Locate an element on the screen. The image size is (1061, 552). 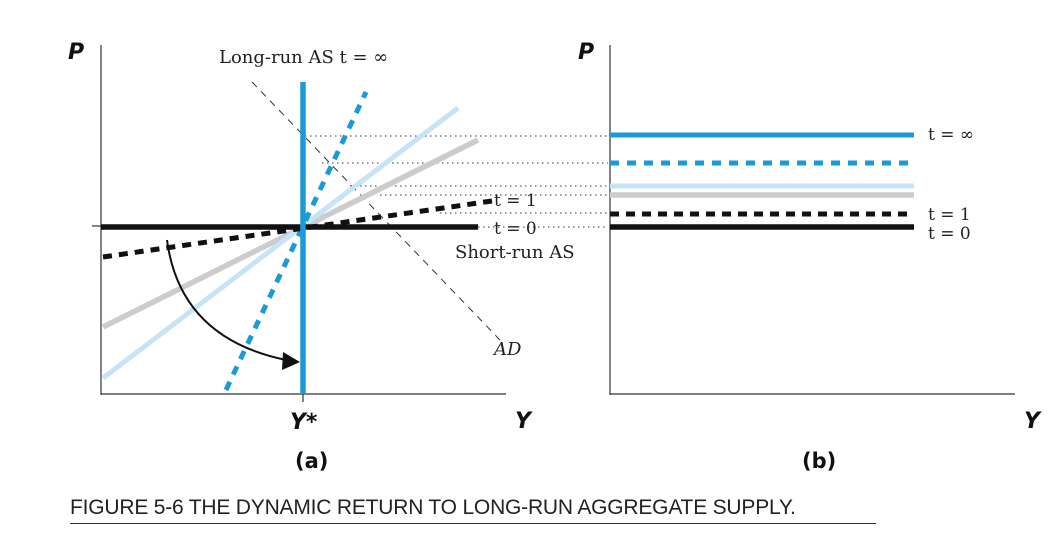
ad-curve is located at coordinates (376, 211).